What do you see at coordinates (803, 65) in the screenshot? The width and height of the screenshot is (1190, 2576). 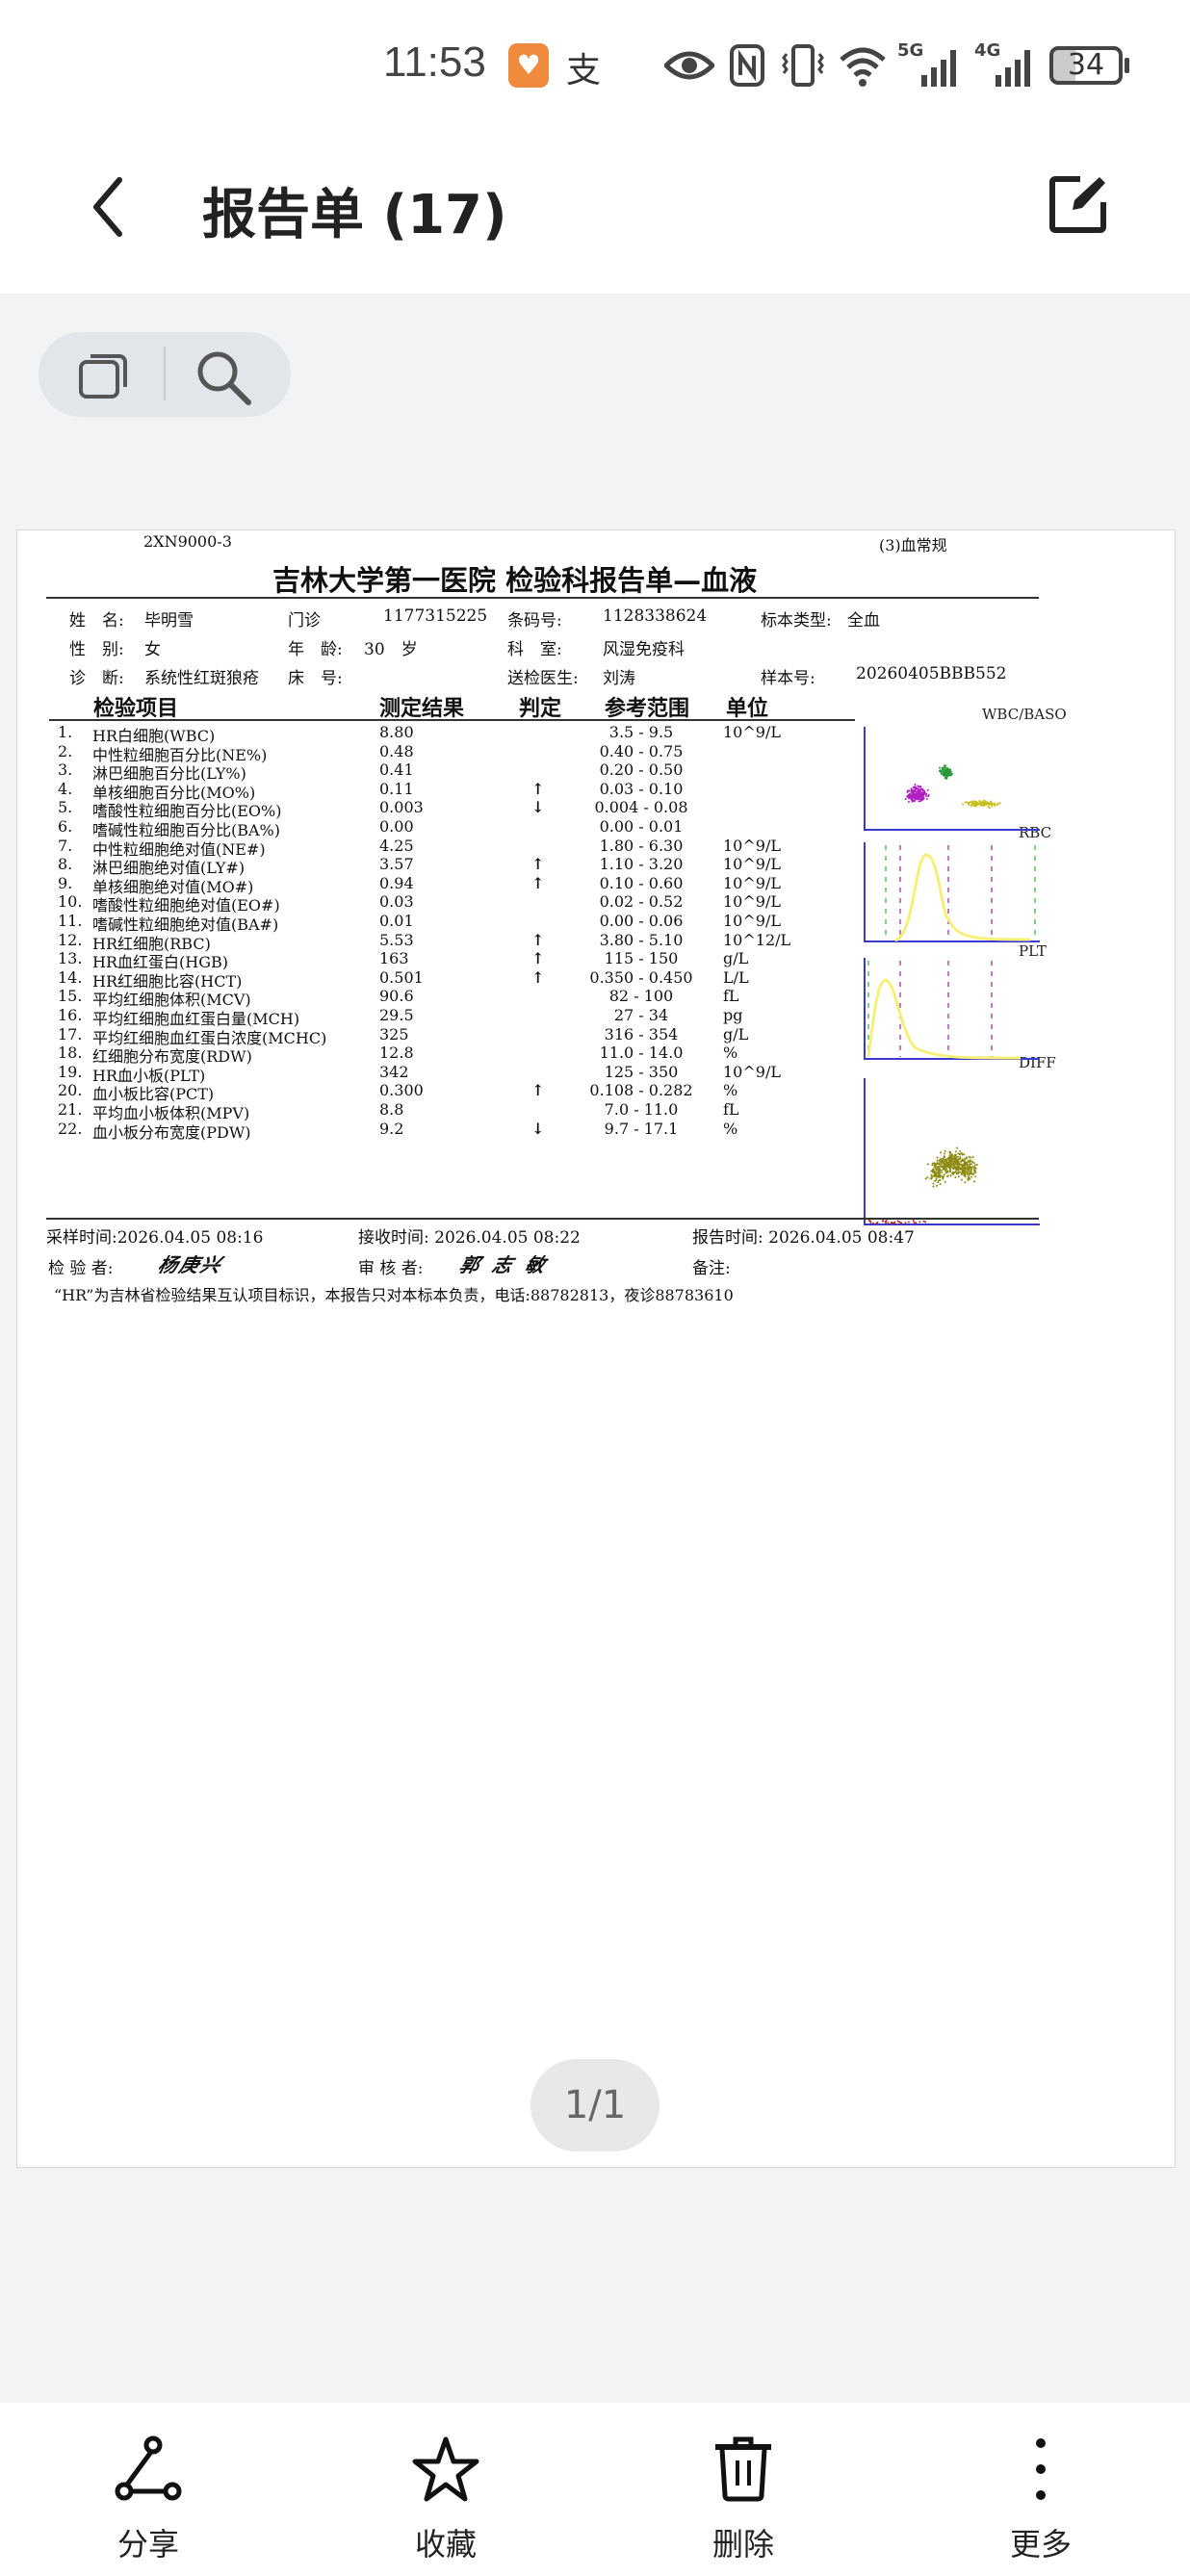 I see `vibrate-icon` at bounding box center [803, 65].